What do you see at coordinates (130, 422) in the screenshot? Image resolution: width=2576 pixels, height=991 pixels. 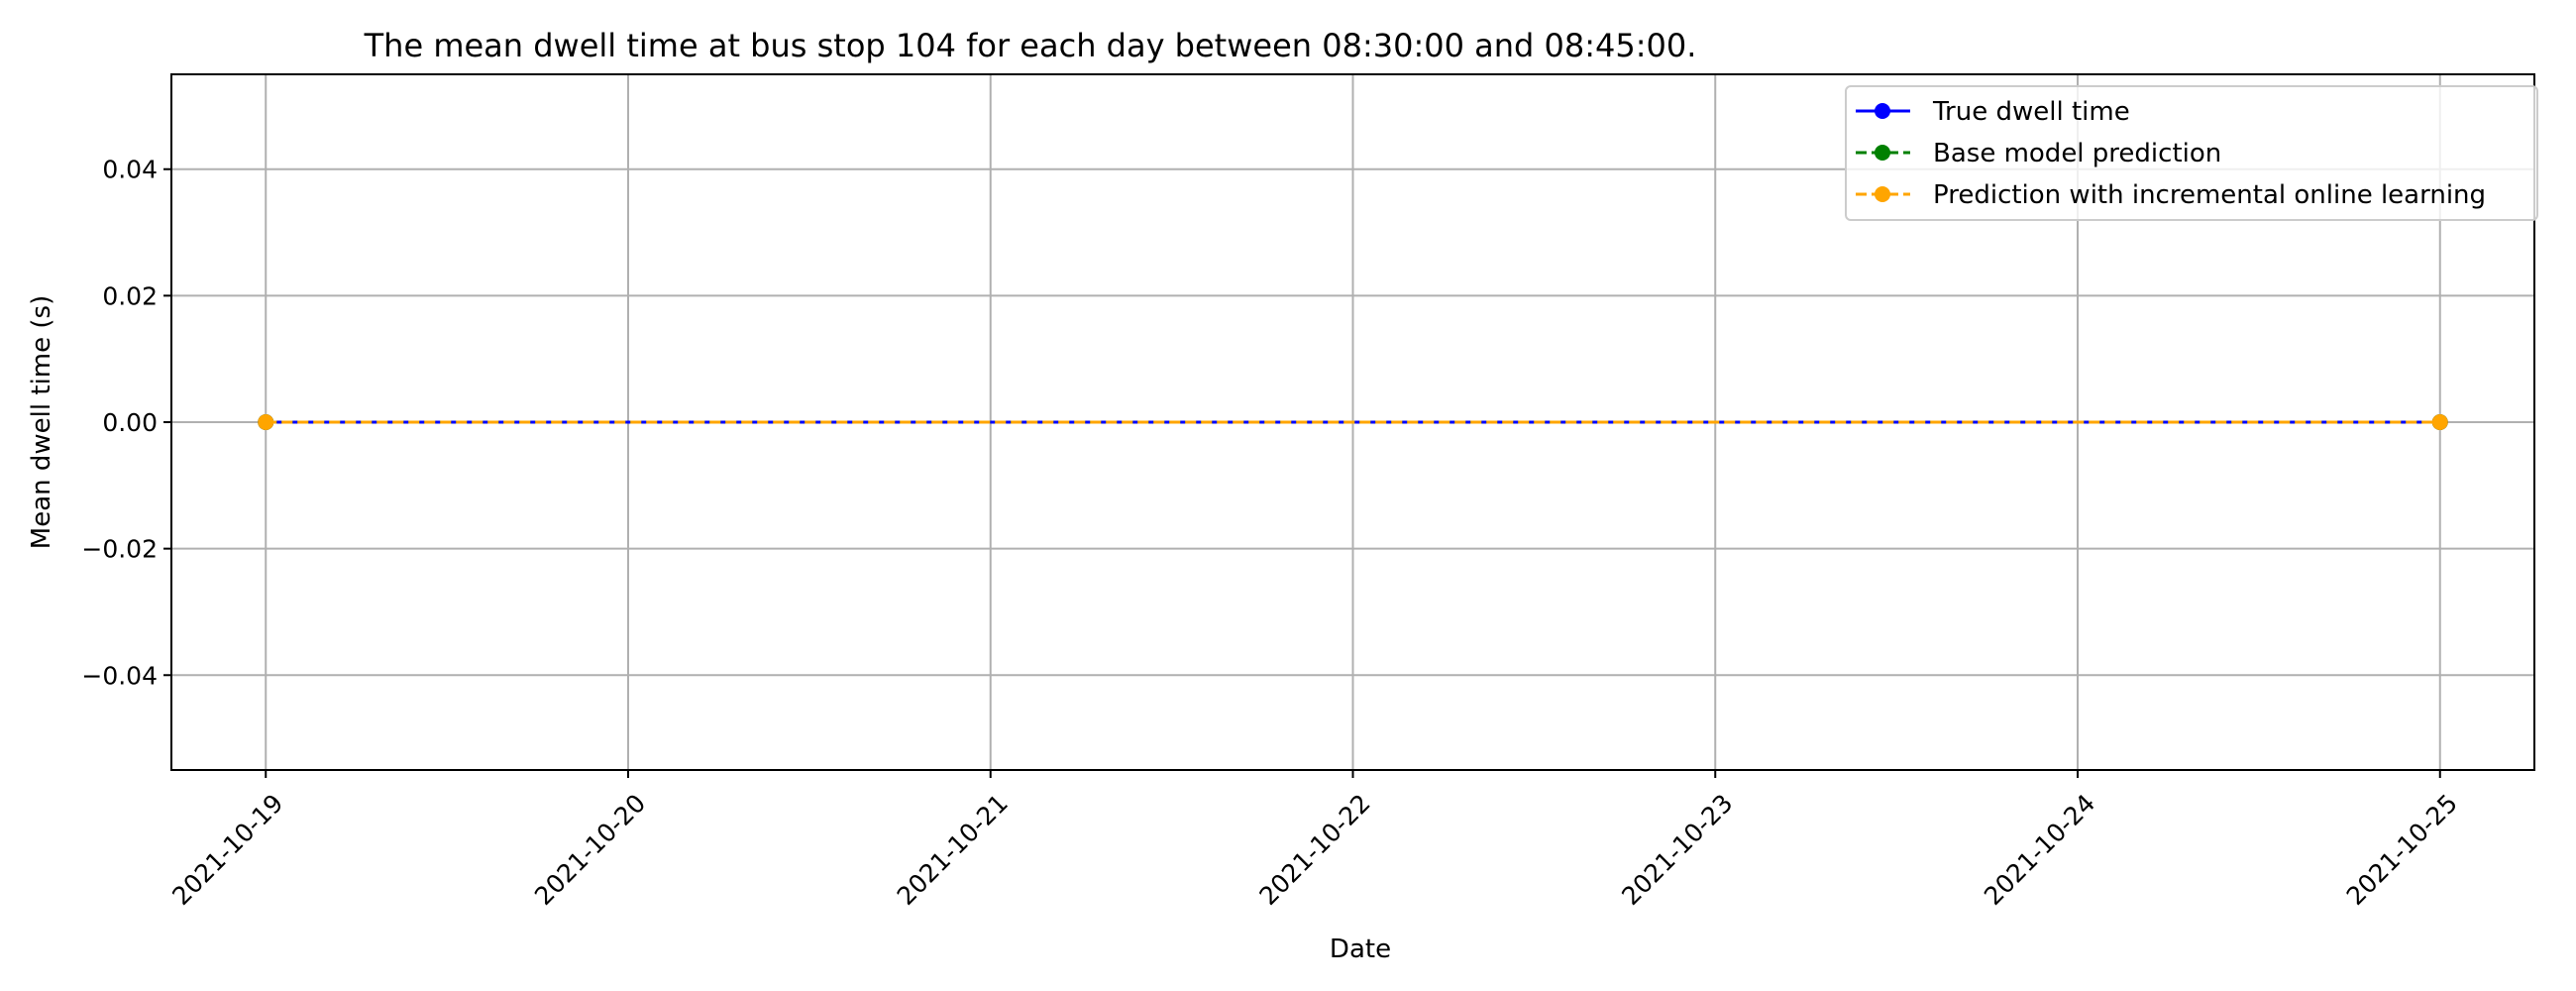 I see `y-tick-label: 0.00` at bounding box center [130, 422].